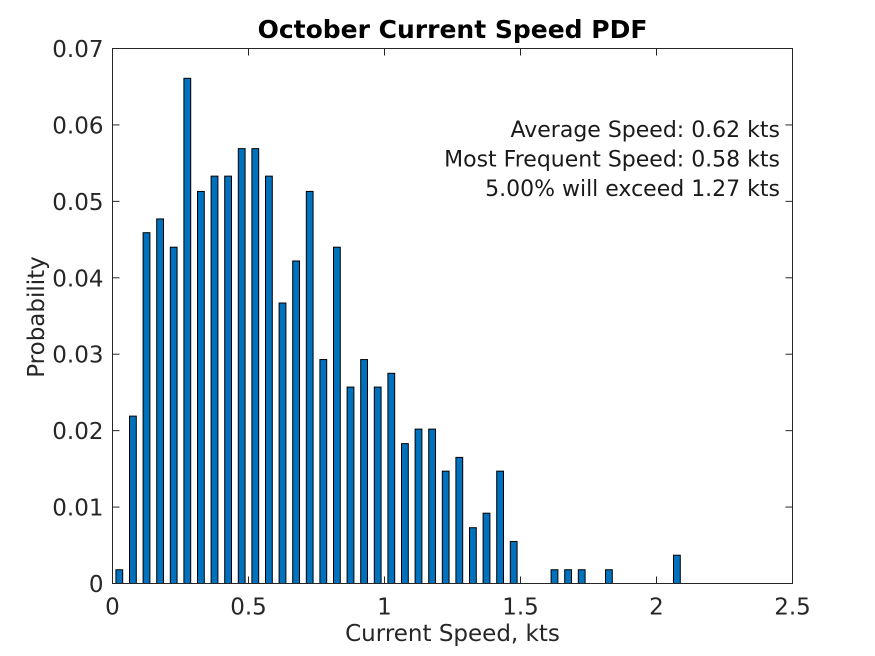 The height and width of the screenshot is (656, 875). What do you see at coordinates (37, 317) in the screenshot?
I see `y-axis-label: Probability` at bounding box center [37, 317].